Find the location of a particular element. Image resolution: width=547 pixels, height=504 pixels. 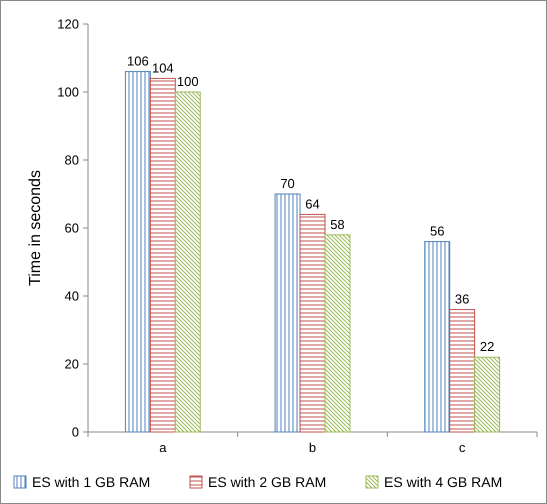

data-label: 64 is located at coordinates (312, 204).